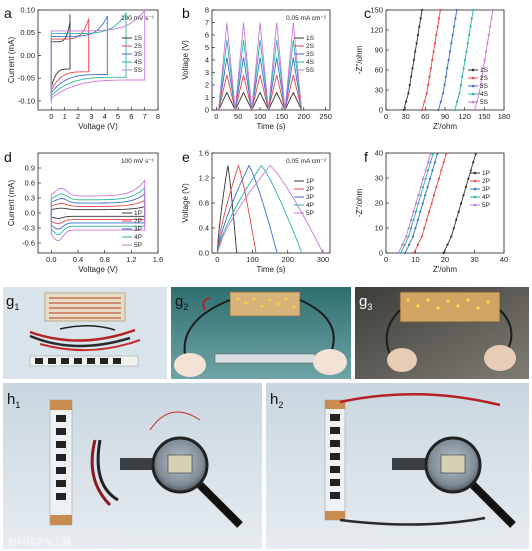 Image resolution: width=532 pixels, height=551 pixels. Describe the element at coordinates (98, 269) in the screenshot. I see `x-axis-label: Voltage (V)` at that location.